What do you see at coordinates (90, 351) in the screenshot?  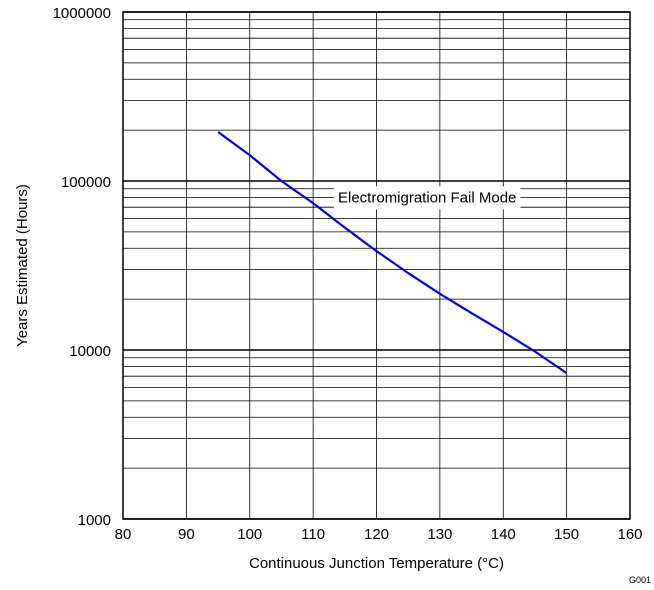 I see `y-tick-label: 10000` at bounding box center [90, 351].